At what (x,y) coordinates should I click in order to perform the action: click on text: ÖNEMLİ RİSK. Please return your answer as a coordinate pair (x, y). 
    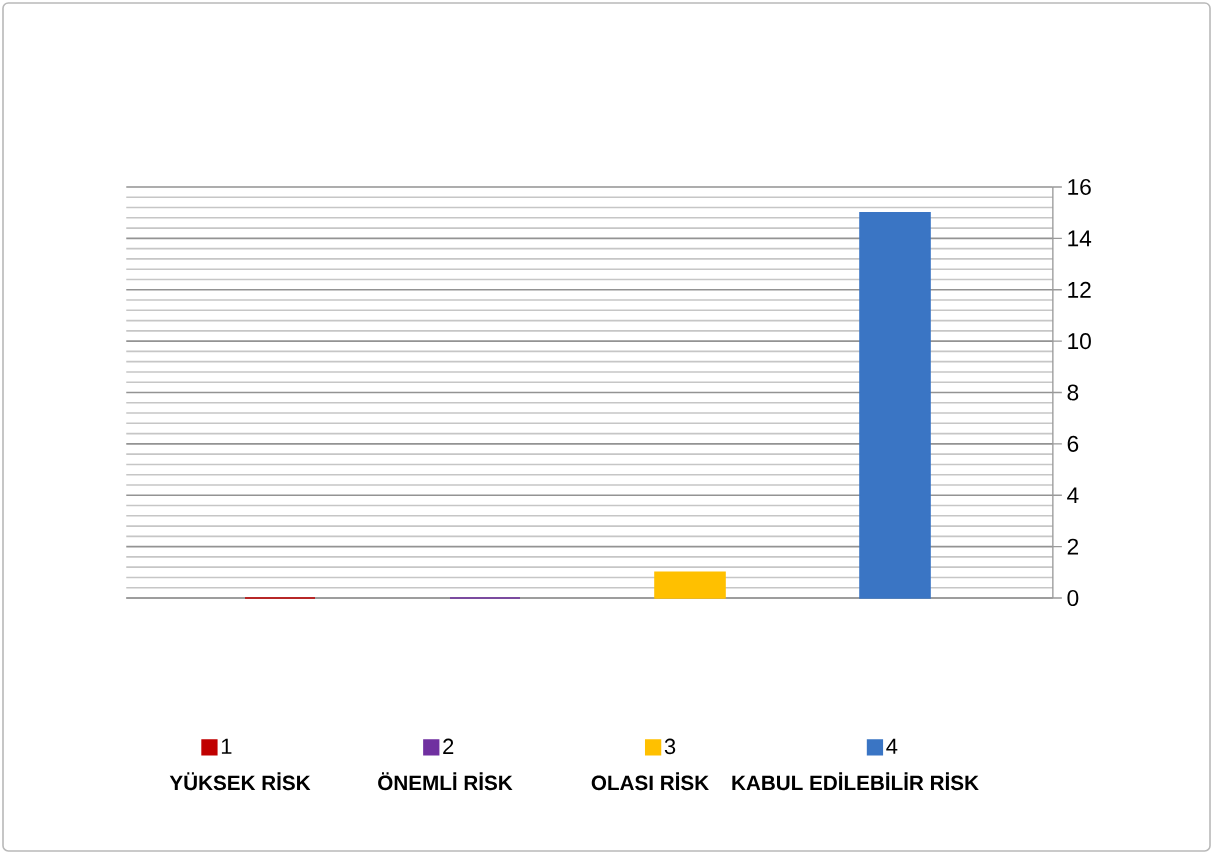
    Looking at the image, I should click on (445, 781).